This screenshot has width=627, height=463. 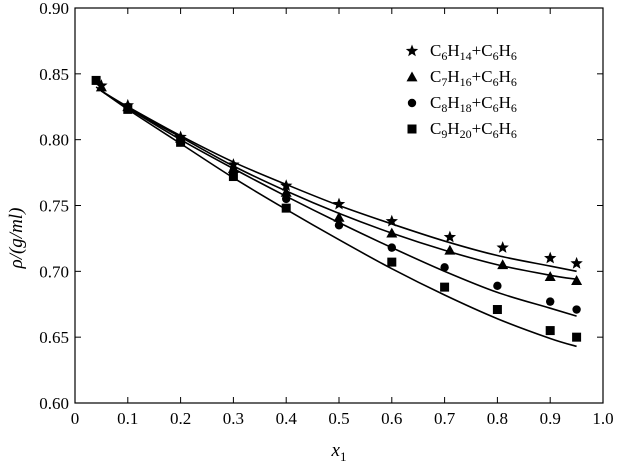 I want to click on x-tick-label: 0.6, so click(x=391, y=418).